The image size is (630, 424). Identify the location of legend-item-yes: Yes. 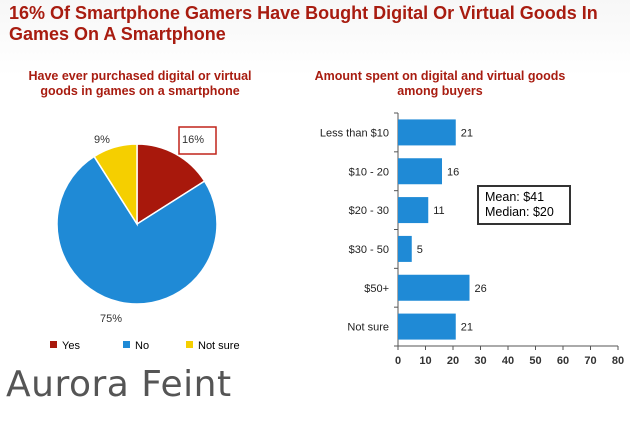
(65, 346).